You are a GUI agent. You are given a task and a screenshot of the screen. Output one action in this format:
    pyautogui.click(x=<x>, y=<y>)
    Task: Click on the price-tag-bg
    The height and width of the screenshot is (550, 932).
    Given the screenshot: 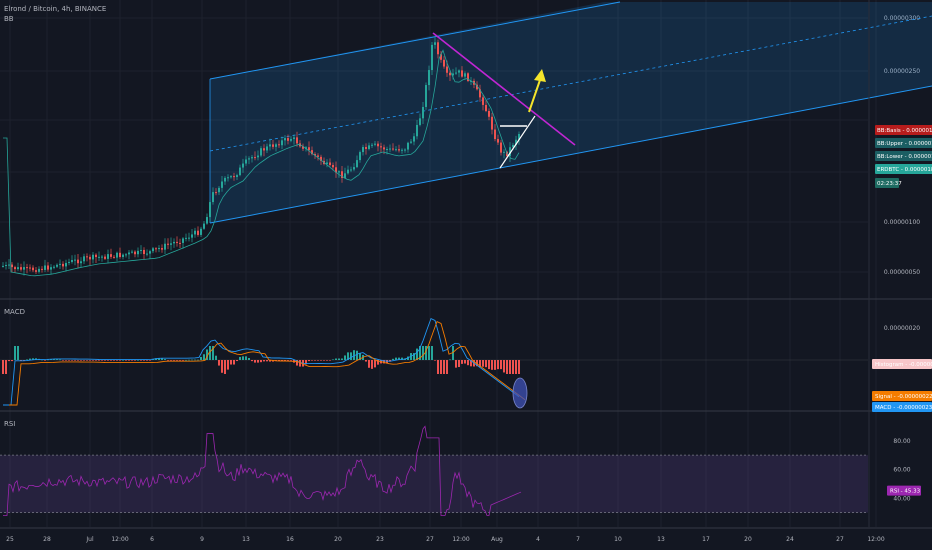 What is the action you would take?
    pyautogui.click(x=887, y=183)
    